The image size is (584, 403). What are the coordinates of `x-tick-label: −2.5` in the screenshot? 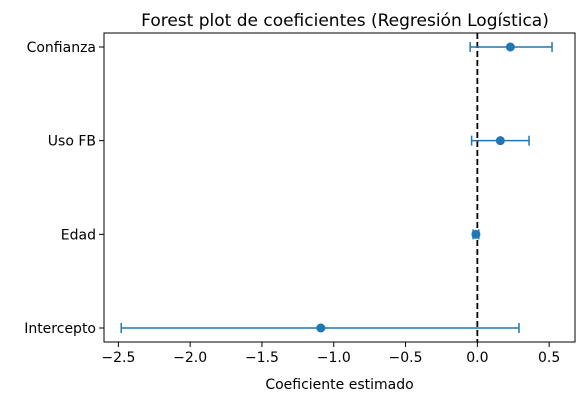 It's located at (118, 358).